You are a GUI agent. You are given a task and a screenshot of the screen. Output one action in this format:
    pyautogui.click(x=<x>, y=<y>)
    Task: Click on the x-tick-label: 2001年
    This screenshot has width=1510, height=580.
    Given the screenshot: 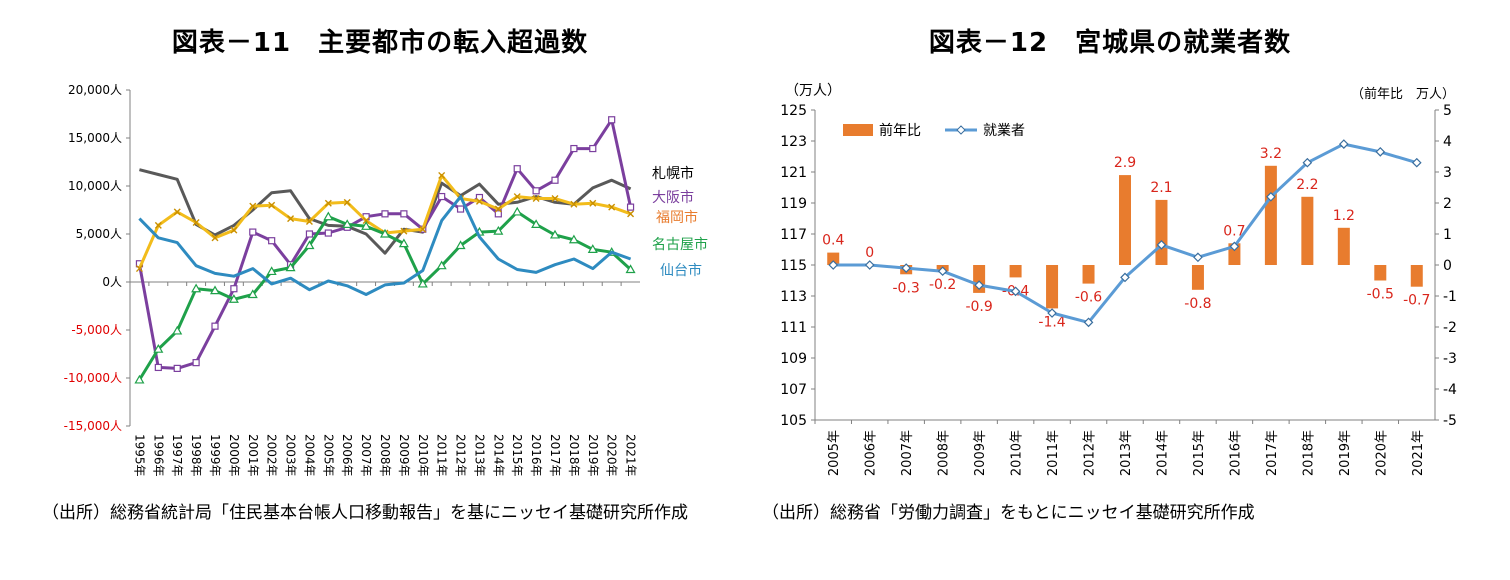 What is the action you would take?
    pyautogui.click(x=253, y=455)
    